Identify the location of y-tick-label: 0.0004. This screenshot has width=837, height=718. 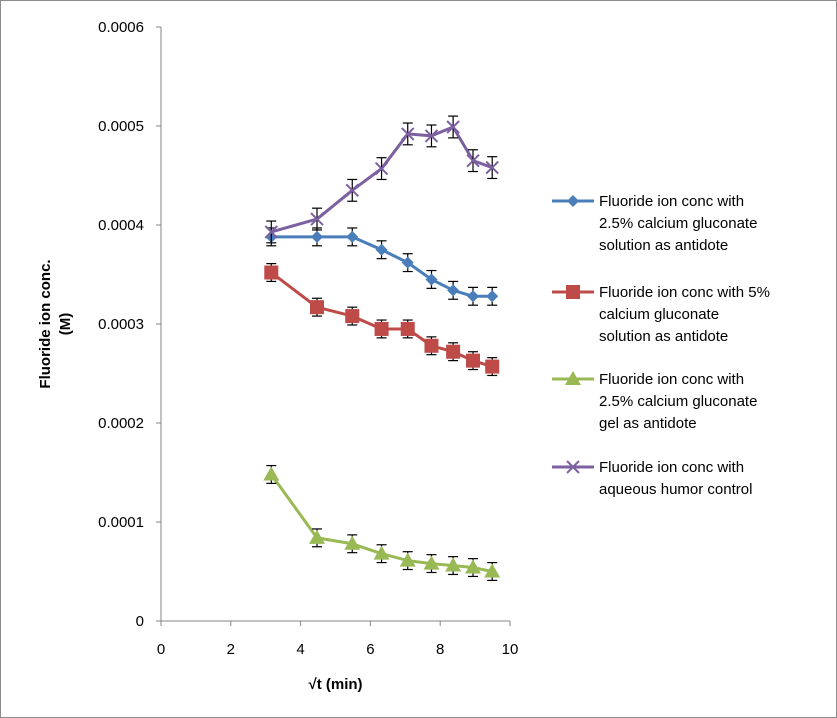
(121, 225).